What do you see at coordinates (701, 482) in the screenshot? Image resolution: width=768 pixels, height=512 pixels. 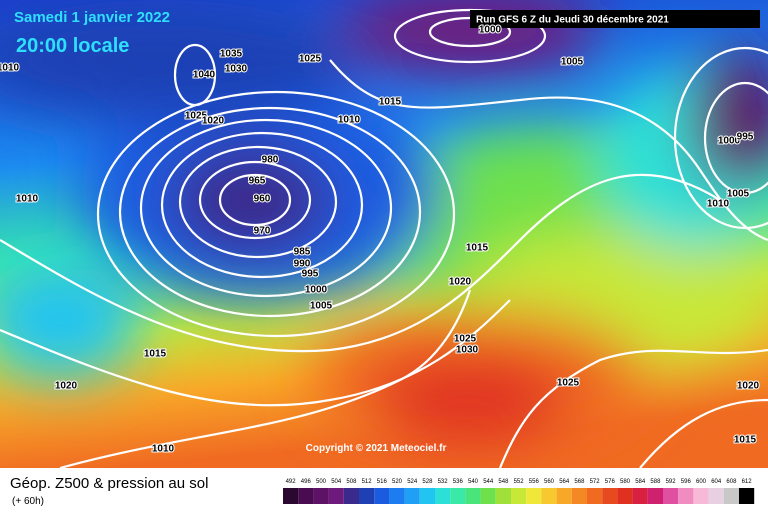 I see `legend-label: 600` at bounding box center [701, 482].